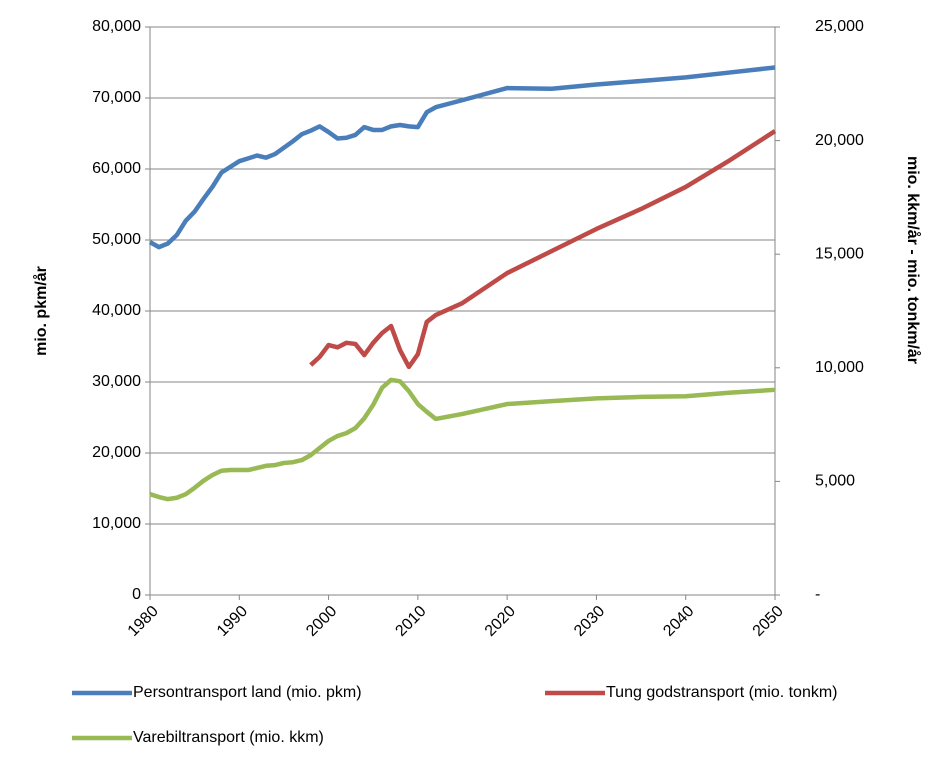 Image resolution: width=931 pixels, height=776 pixels. I want to click on y-axis-title: mio. pkm/år, so click(41, 311).